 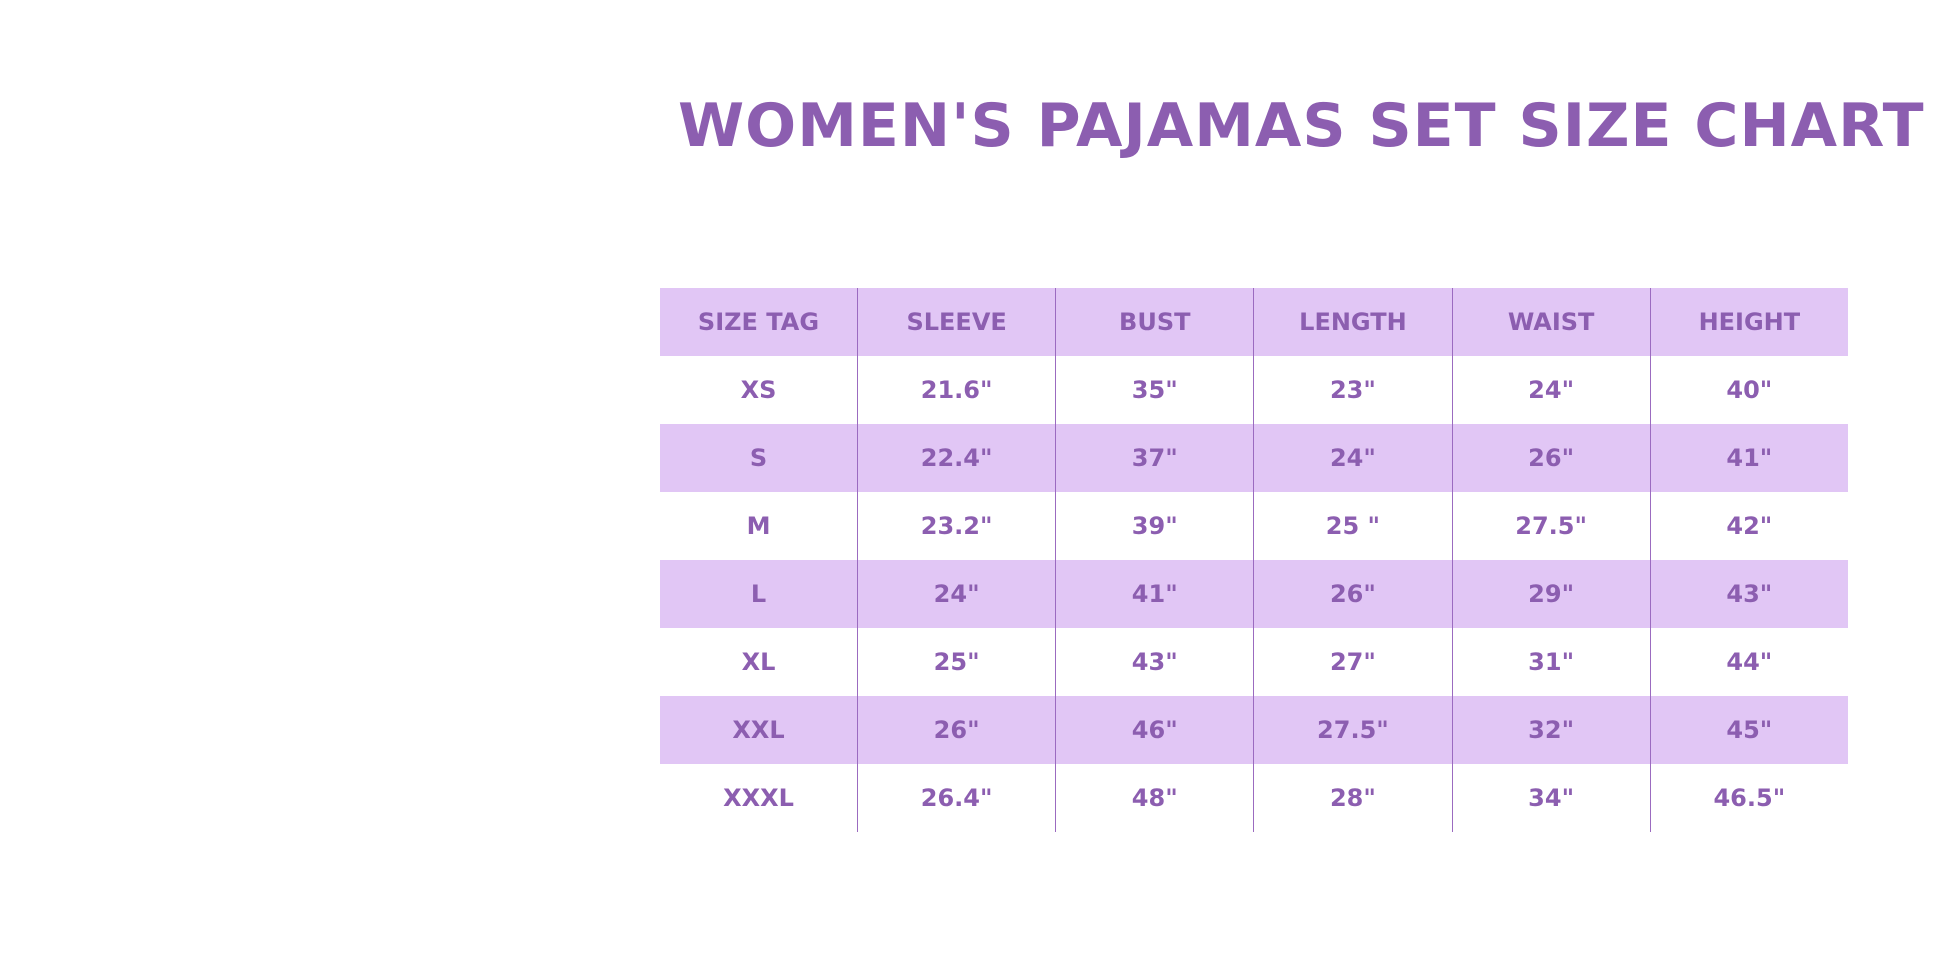 I want to click on table-row: XL 25" 43" 27" 31" 44", so click(x=1254, y=662).